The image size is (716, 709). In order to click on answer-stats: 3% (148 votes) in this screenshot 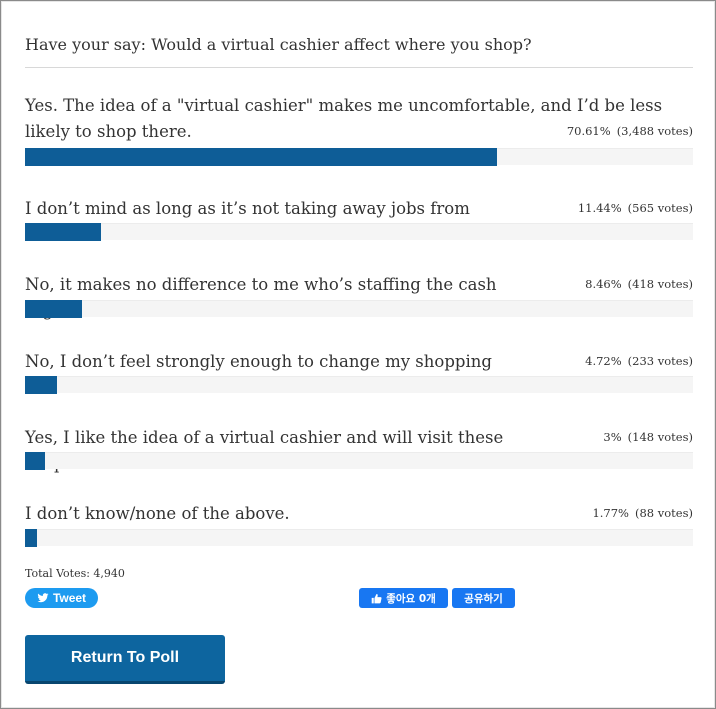, I will do `click(648, 437)`.